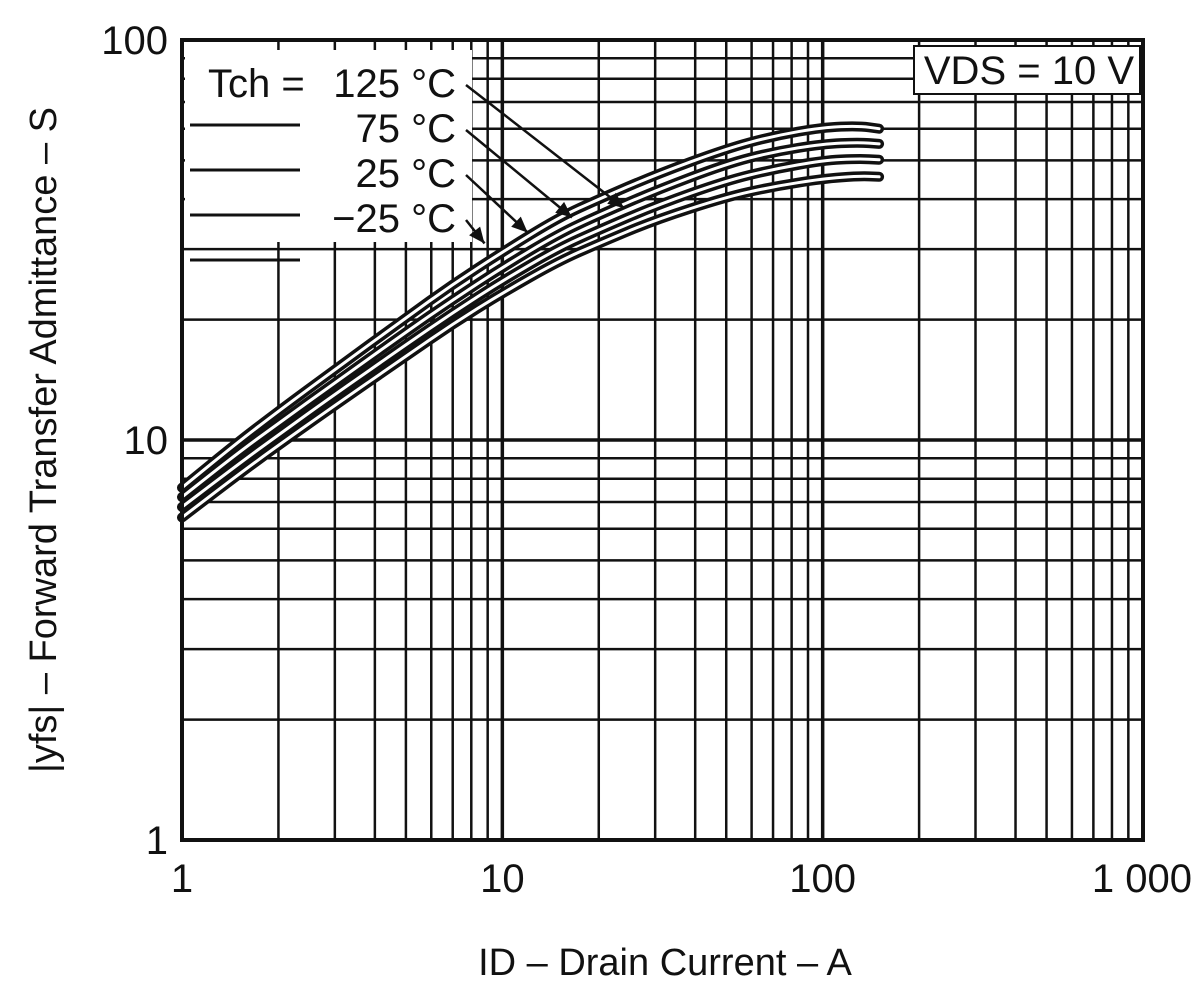 The image size is (1198, 987). Describe the element at coordinates (681, 879) in the screenshot. I see `x-tick-labels: 1 10 100 1 000` at that location.